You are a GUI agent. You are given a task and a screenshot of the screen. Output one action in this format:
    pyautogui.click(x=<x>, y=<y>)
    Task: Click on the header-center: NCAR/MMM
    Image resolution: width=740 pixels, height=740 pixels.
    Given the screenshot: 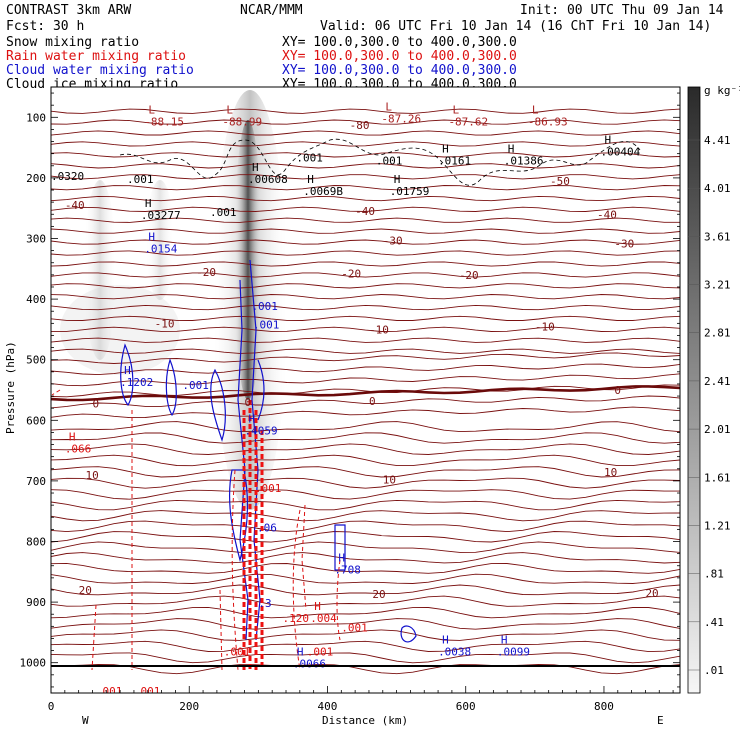 What is the action you would take?
    pyautogui.click(x=271, y=10)
    